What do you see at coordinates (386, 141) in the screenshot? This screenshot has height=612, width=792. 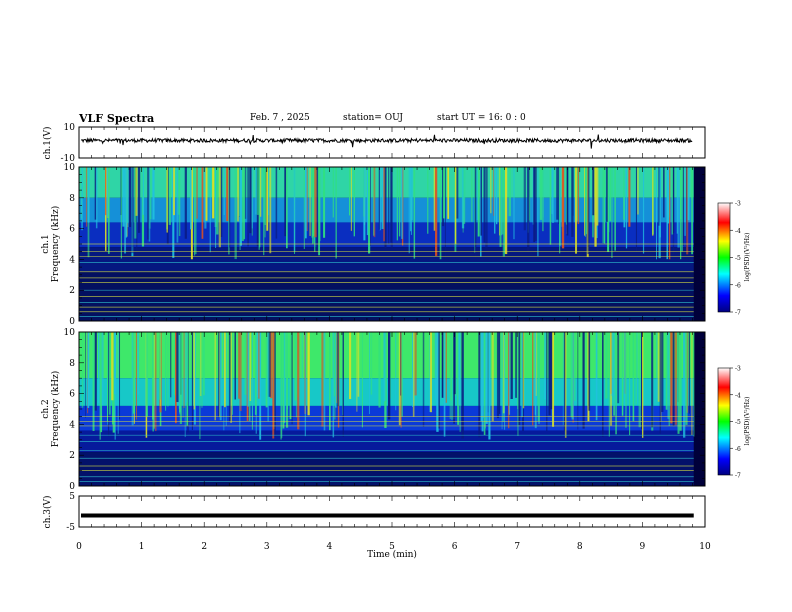 I see `ch1-waveform-line` at bounding box center [386, 141].